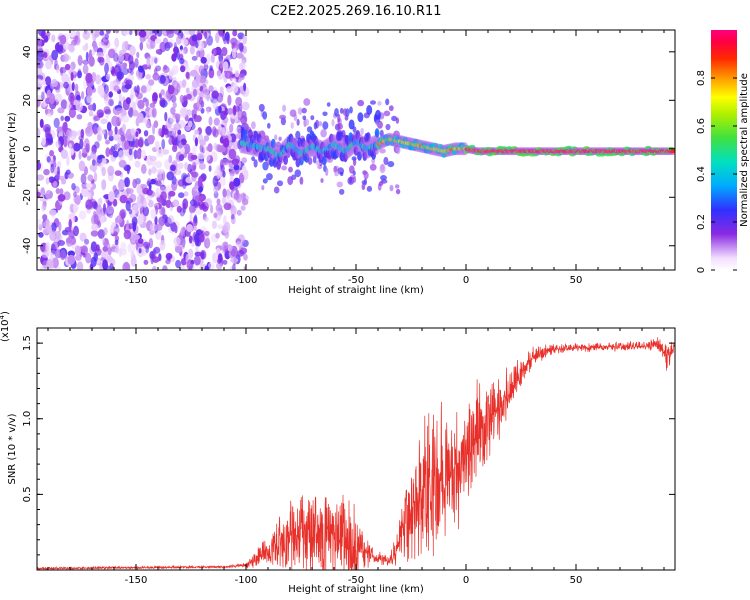 This screenshot has width=750, height=600. I want to click on spectrogram-ridge-blob, so click(378, 114).